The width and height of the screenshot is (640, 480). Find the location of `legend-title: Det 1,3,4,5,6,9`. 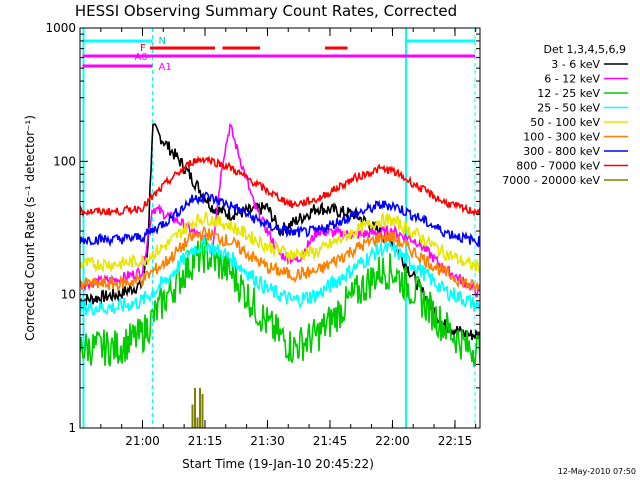

legend-title: Det 1,3,4,5,6,9 is located at coordinates (584, 49).